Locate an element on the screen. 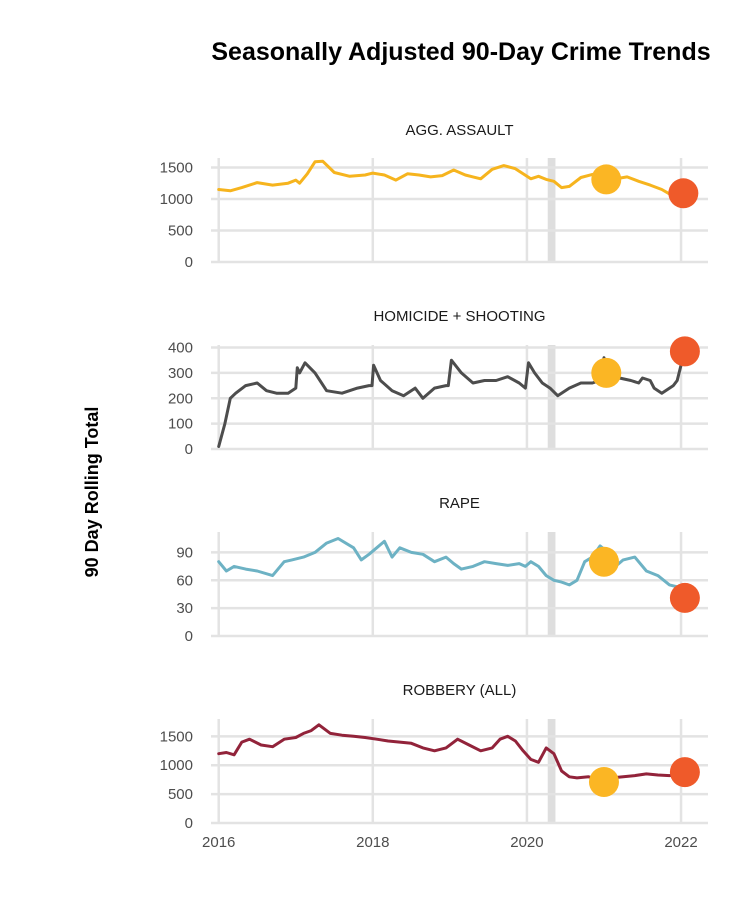  panel-homicide-shooting: 0 100 200 300 400 HOMICIDE + SHOOTING is located at coordinates (438, 383).